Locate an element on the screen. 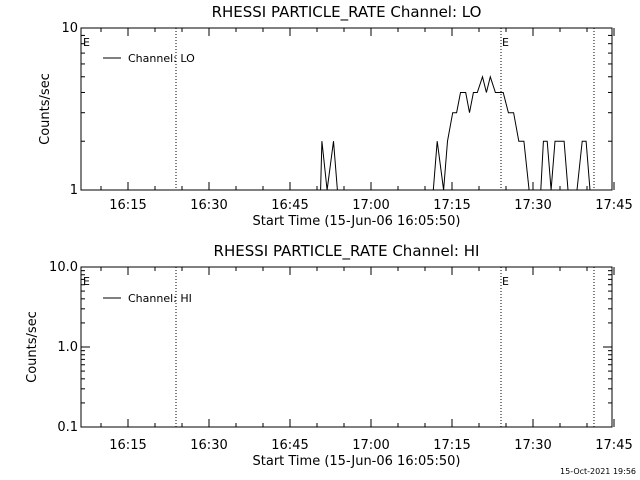  series-line is located at coordinates (457, 132).